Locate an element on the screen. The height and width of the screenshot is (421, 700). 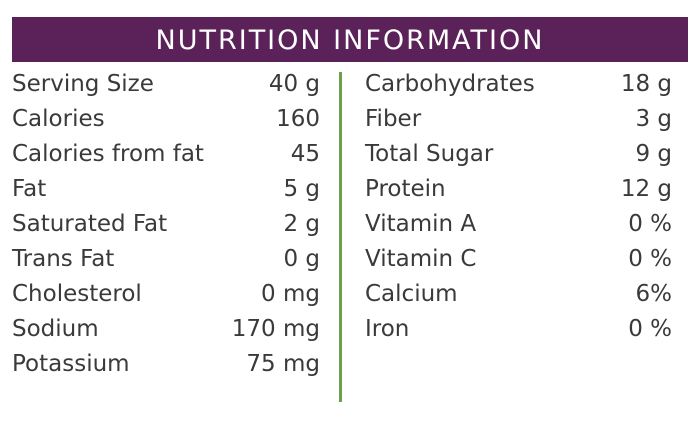
nutrient-row-protein: Protein 12 g is located at coordinates (518, 189).